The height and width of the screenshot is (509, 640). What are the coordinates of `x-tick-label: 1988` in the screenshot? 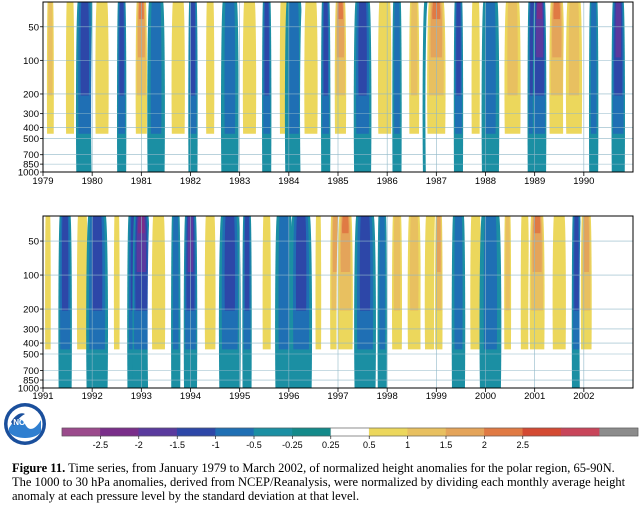 It's located at (485, 181).